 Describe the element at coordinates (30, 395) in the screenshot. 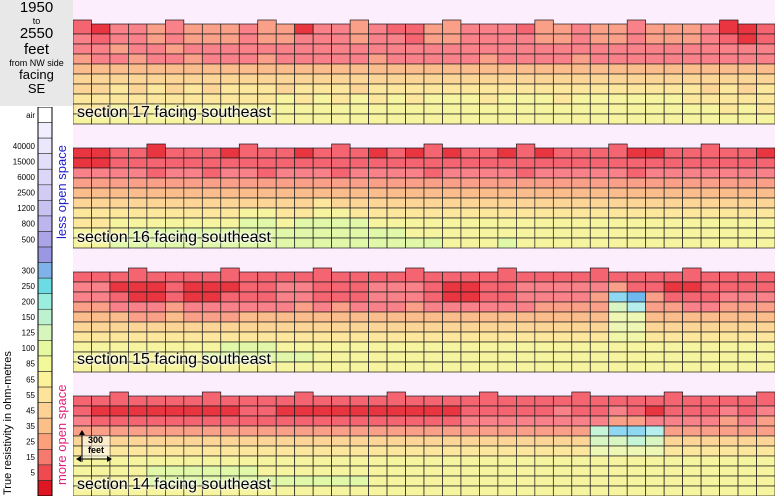

I see `legend-tick-label: 55` at that location.